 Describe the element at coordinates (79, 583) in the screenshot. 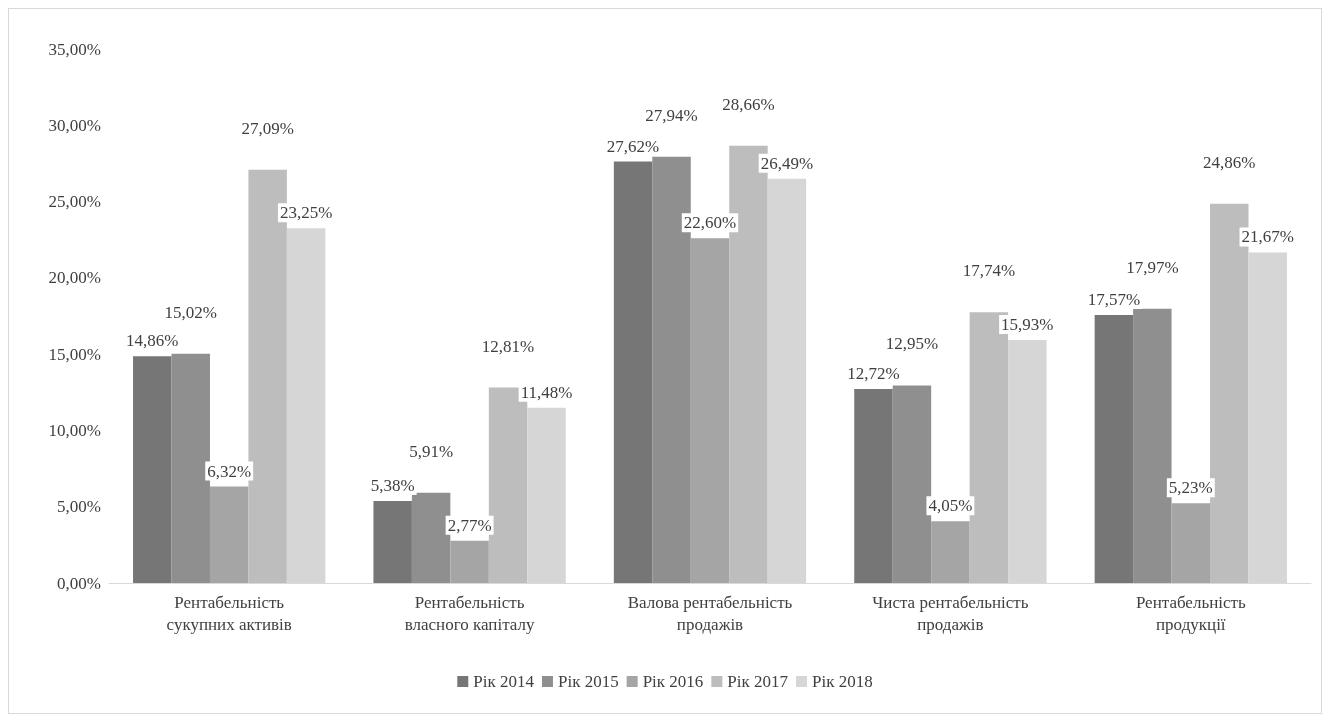

I see `y-tick-label: 0,00%` at that location.